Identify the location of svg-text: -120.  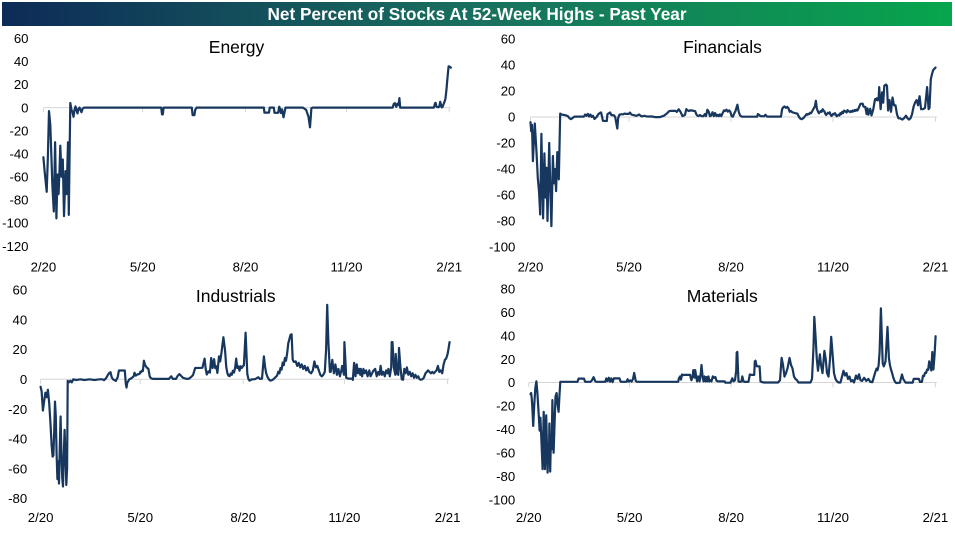
(15, 246).